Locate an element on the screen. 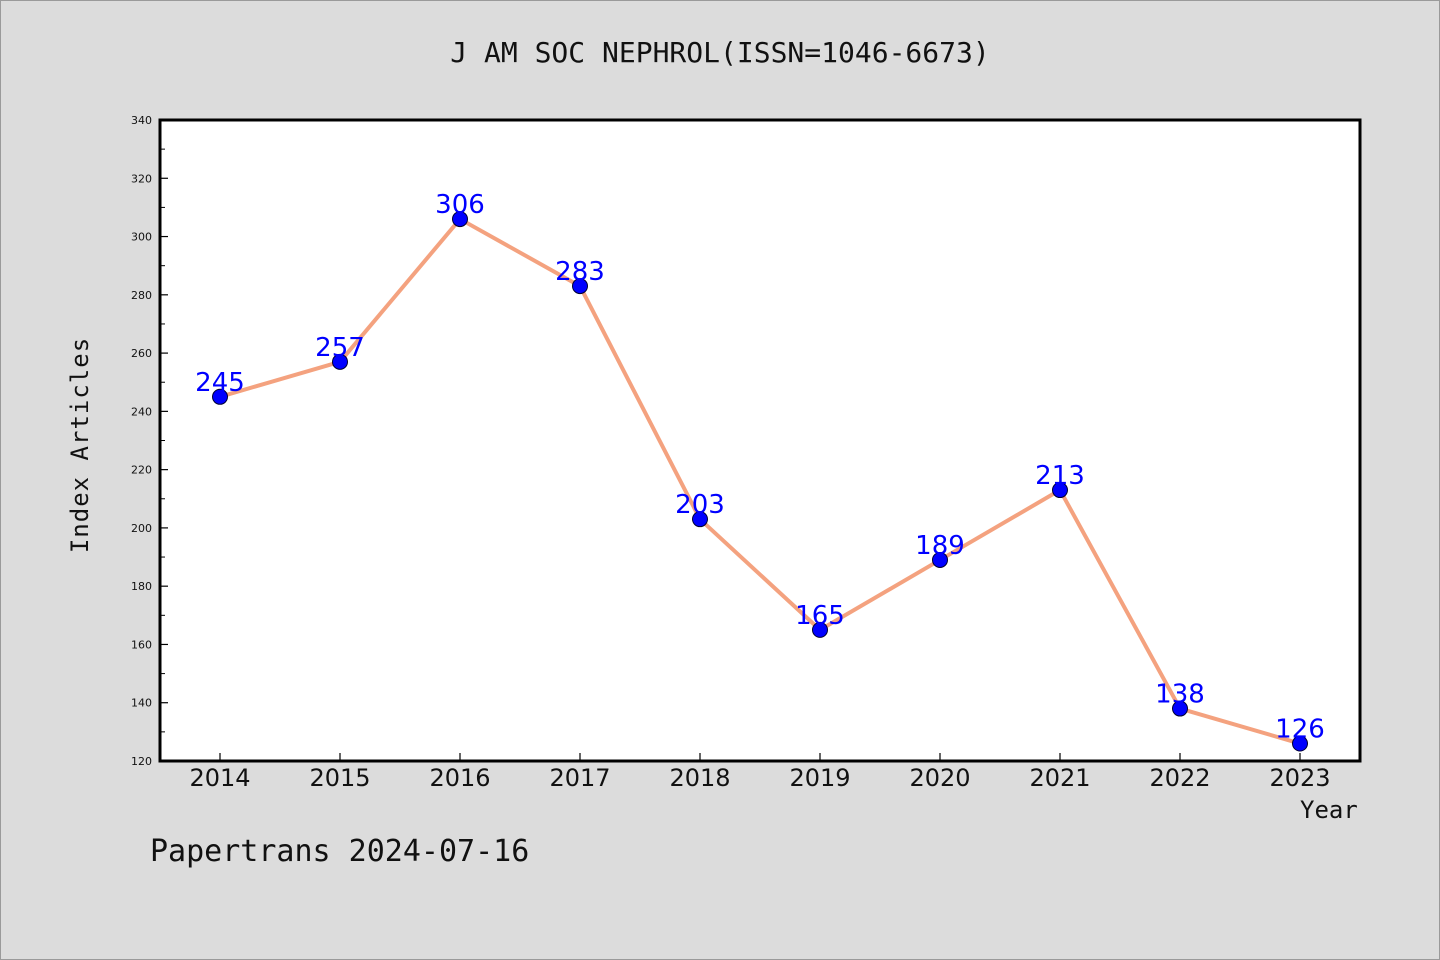 Image resolution: width=1440 pixels, height=960 pixels. footer-watermark: Papertrans 2024-07-16 is located at coordinates (340, 851).